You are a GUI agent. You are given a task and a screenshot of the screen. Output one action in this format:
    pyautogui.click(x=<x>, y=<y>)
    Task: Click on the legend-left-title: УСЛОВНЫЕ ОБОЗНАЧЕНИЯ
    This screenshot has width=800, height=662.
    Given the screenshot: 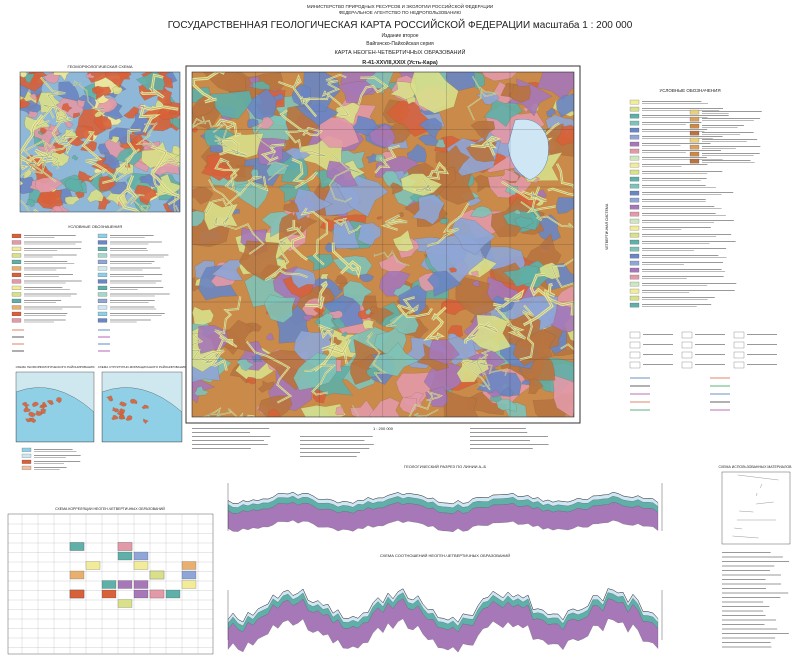 What is the action you would take?
    pyautogui.click(x=95, y=226)
    